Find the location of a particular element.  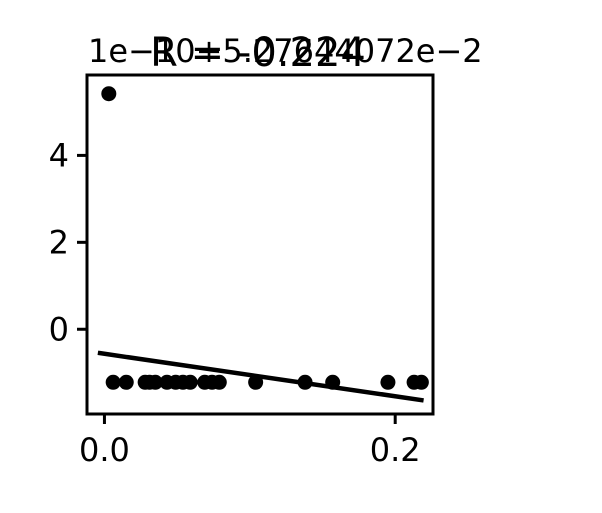

y-tick-label: 2 is located at coordinates (59, 242).